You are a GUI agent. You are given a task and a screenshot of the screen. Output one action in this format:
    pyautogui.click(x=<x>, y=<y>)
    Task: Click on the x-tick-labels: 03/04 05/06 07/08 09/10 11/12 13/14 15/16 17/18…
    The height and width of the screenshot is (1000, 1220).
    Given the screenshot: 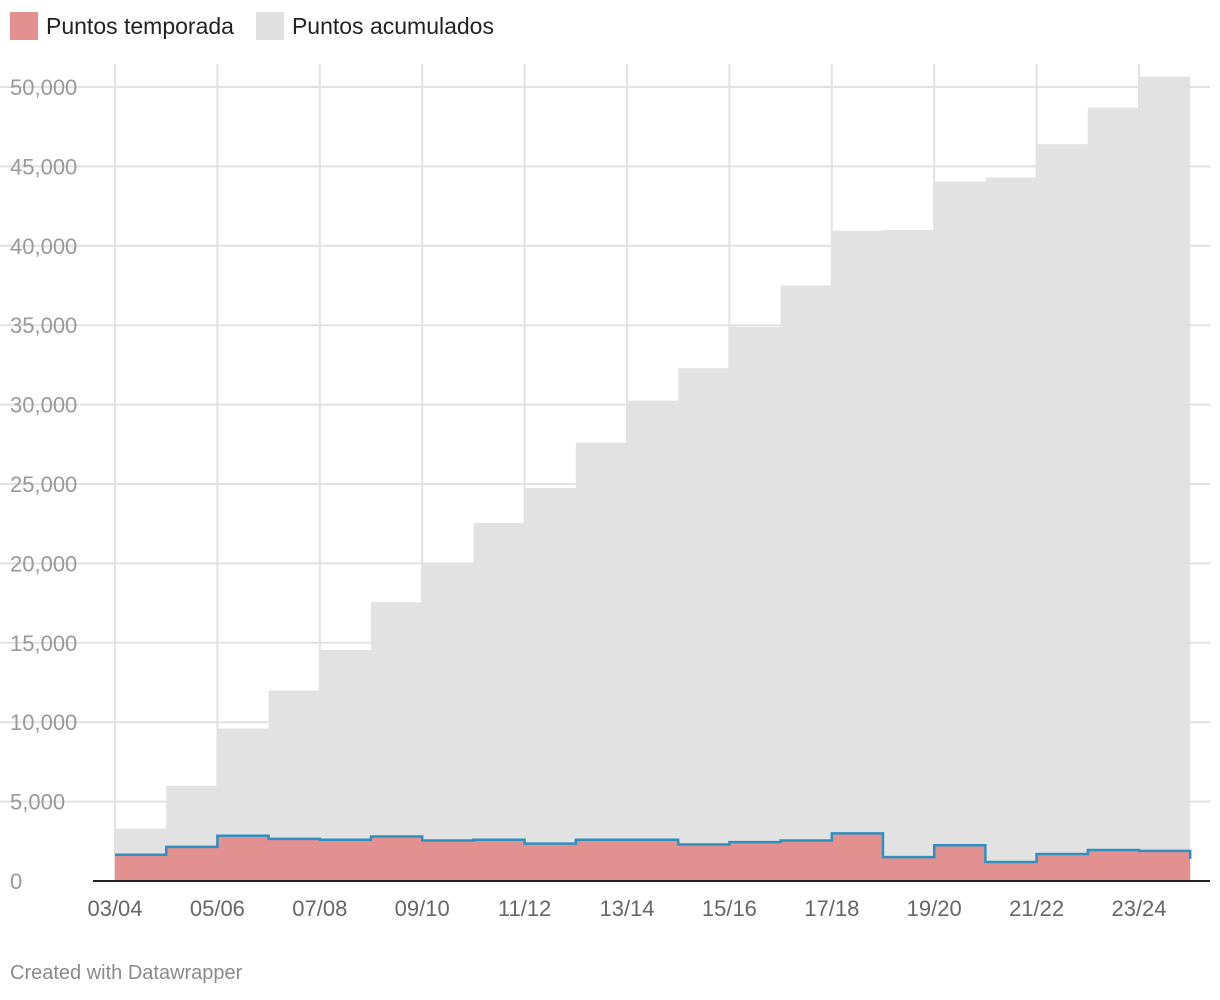 What is the action you would take?
    pyautogui.click(x=626, y=908)
    